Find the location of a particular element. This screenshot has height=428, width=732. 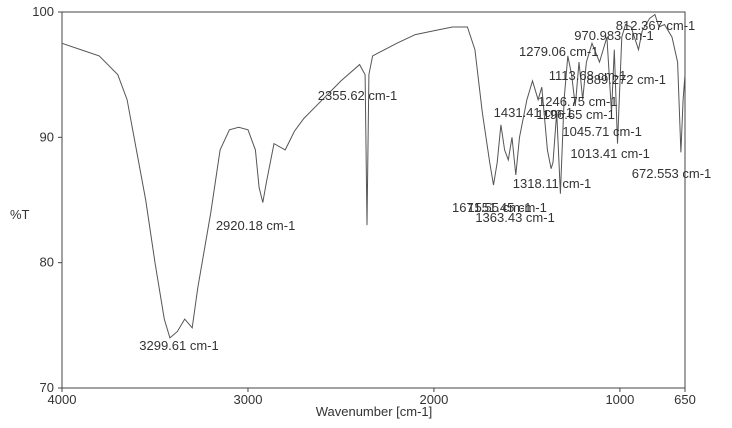

peak-label: 3299.61 cm-1 is located at coordinates (179, 345).